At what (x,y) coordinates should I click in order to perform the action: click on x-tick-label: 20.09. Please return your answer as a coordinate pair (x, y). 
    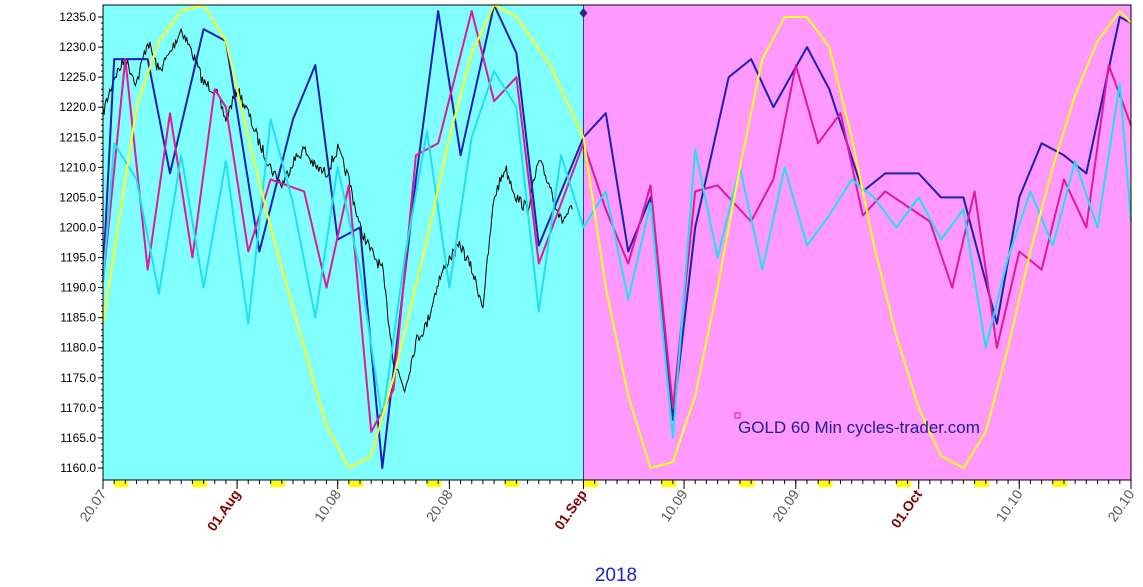
    Looking at the image, I should click on (785, 505).